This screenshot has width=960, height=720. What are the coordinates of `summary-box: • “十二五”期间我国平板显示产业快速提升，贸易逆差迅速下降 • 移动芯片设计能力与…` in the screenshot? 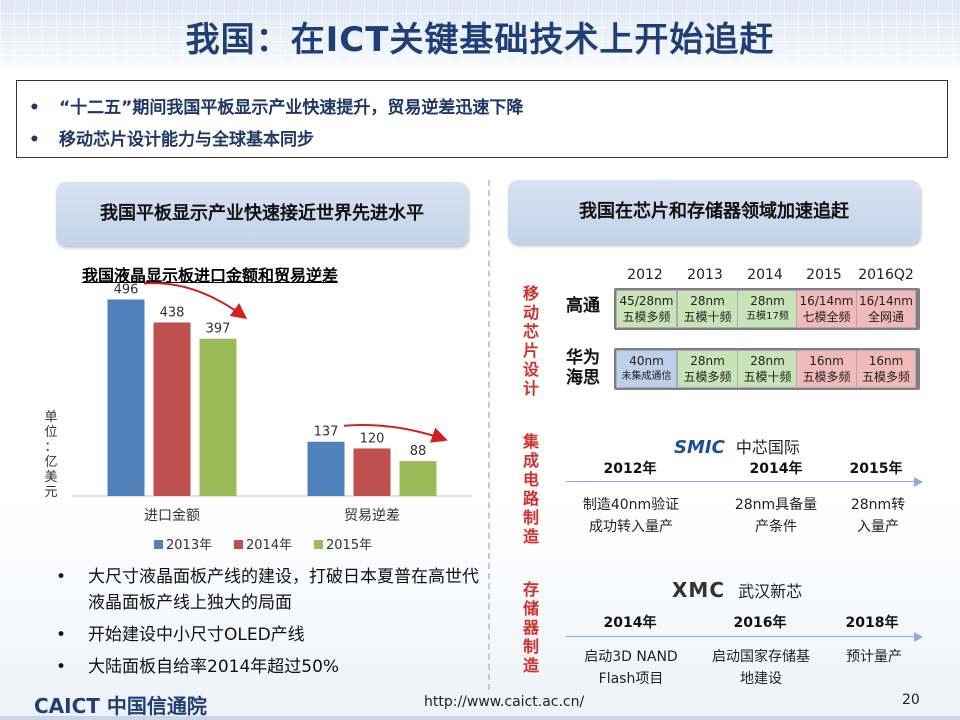 It's located at (482, 119).